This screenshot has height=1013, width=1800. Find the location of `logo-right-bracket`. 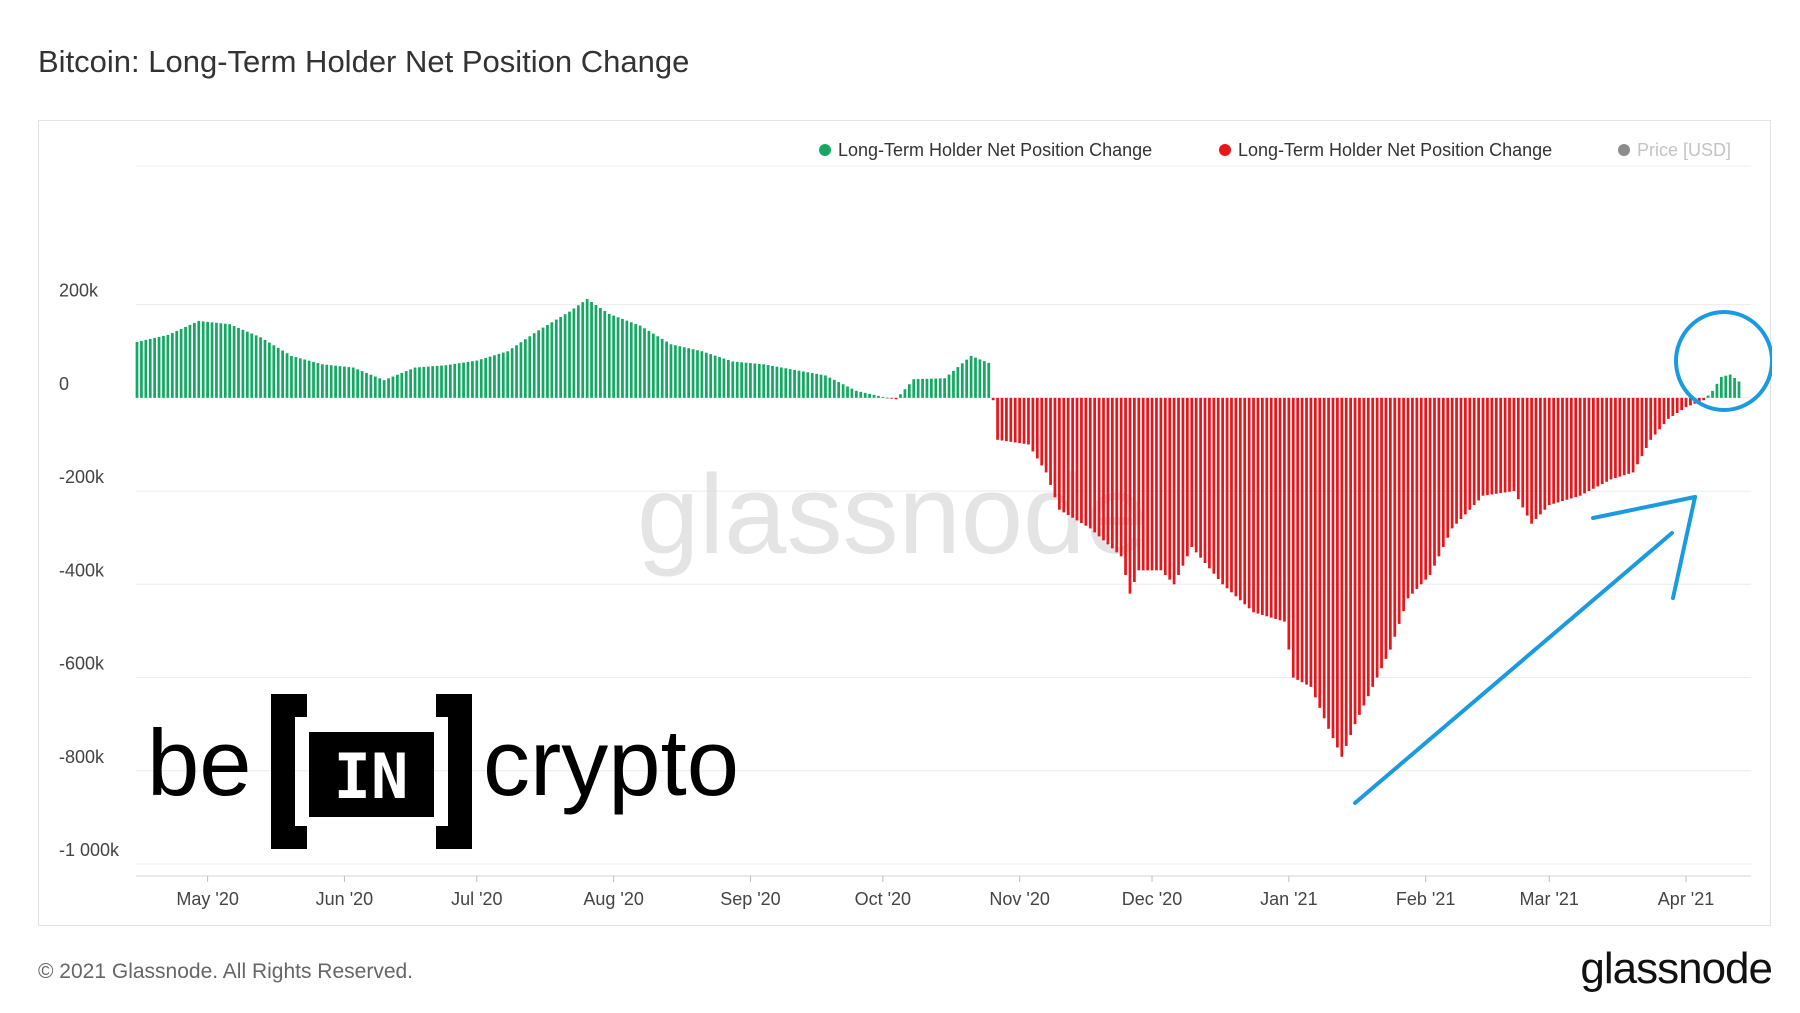

logo-right-bracket is located at coordinates (454, 771).